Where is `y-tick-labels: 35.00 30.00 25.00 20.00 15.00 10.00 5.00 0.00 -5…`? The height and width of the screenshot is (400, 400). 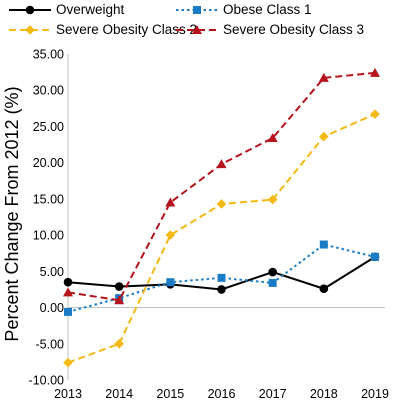 y-tick-labels: 35.00 30.00 25.00 20.00 15.00 10.00 5.00 0.00 -5… is located at coordinates (47, 218).